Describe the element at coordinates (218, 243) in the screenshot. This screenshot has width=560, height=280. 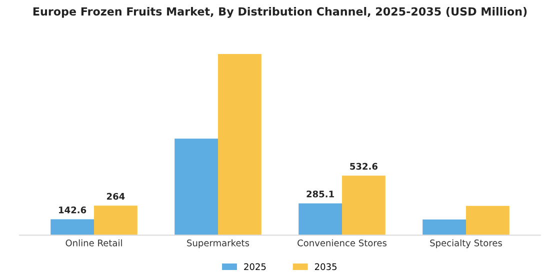
I see `x-tick-label: Supermarkets` at that location.